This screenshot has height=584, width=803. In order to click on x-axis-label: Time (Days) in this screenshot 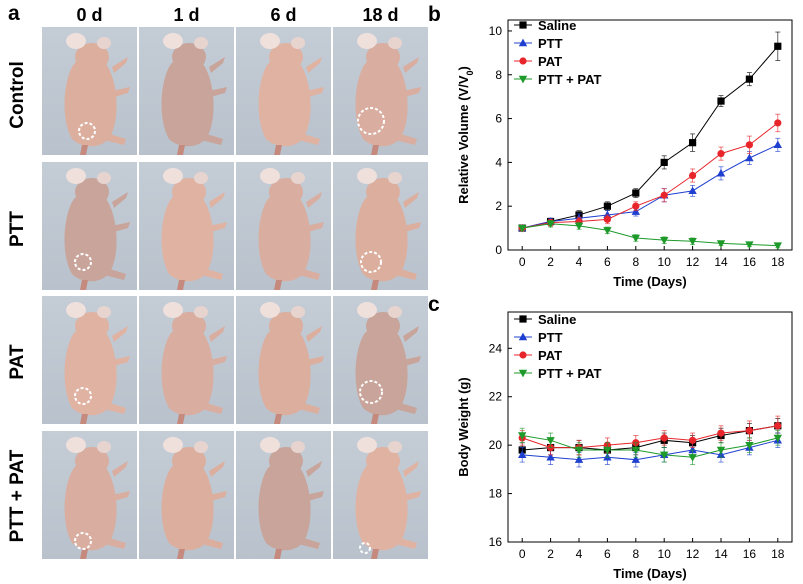, I will do `click(649, 281)`.